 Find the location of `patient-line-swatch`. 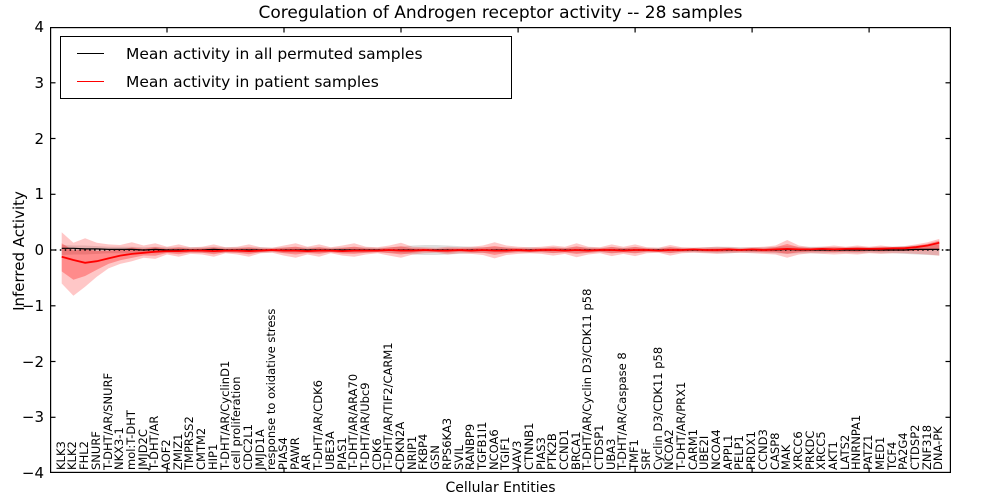

patient-line-swatch is located at coordinates (90, 81).